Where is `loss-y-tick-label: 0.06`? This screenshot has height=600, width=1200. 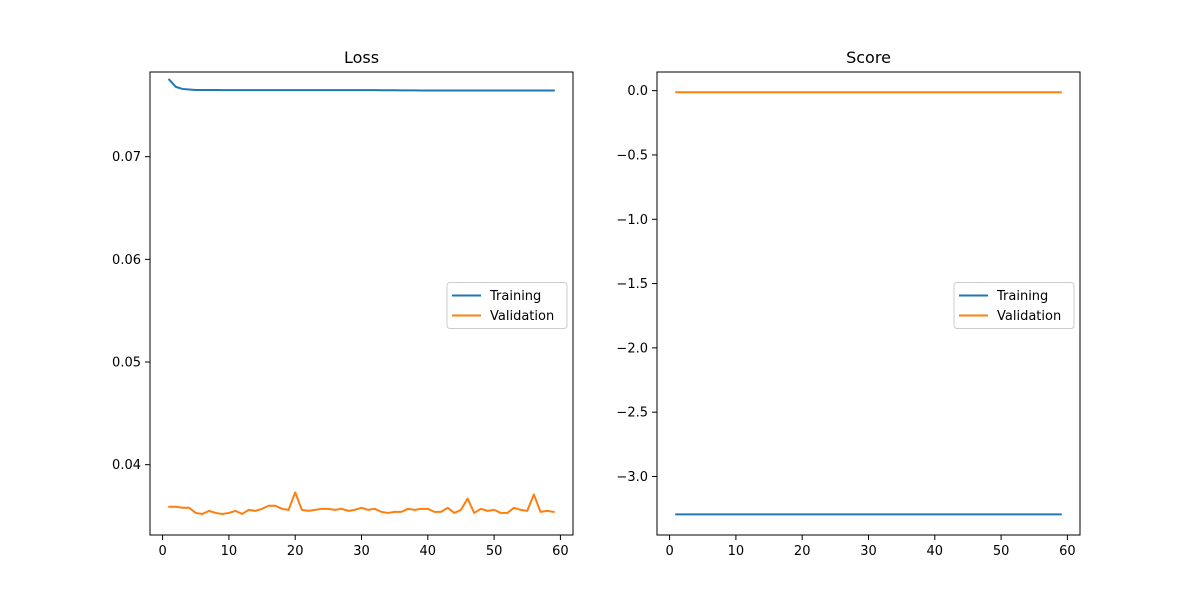
loss-y-tick-label: 0.06 is located at coordinates (126, 260).